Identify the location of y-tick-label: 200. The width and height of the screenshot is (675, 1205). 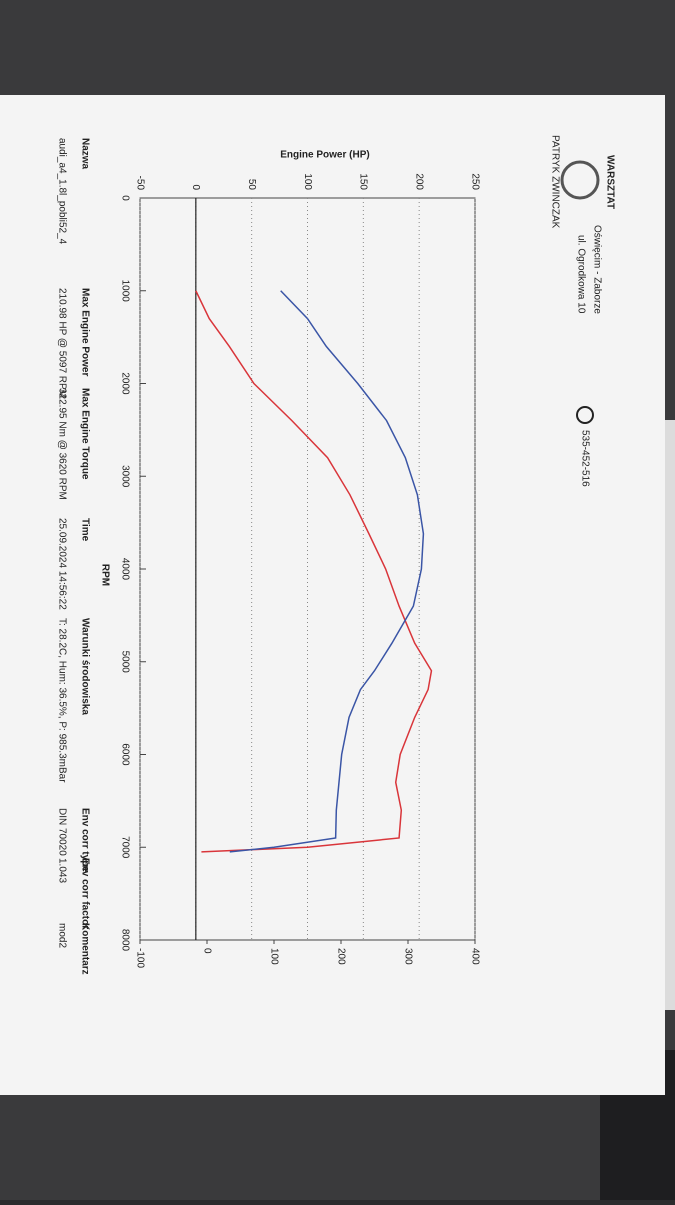
(419, 181).